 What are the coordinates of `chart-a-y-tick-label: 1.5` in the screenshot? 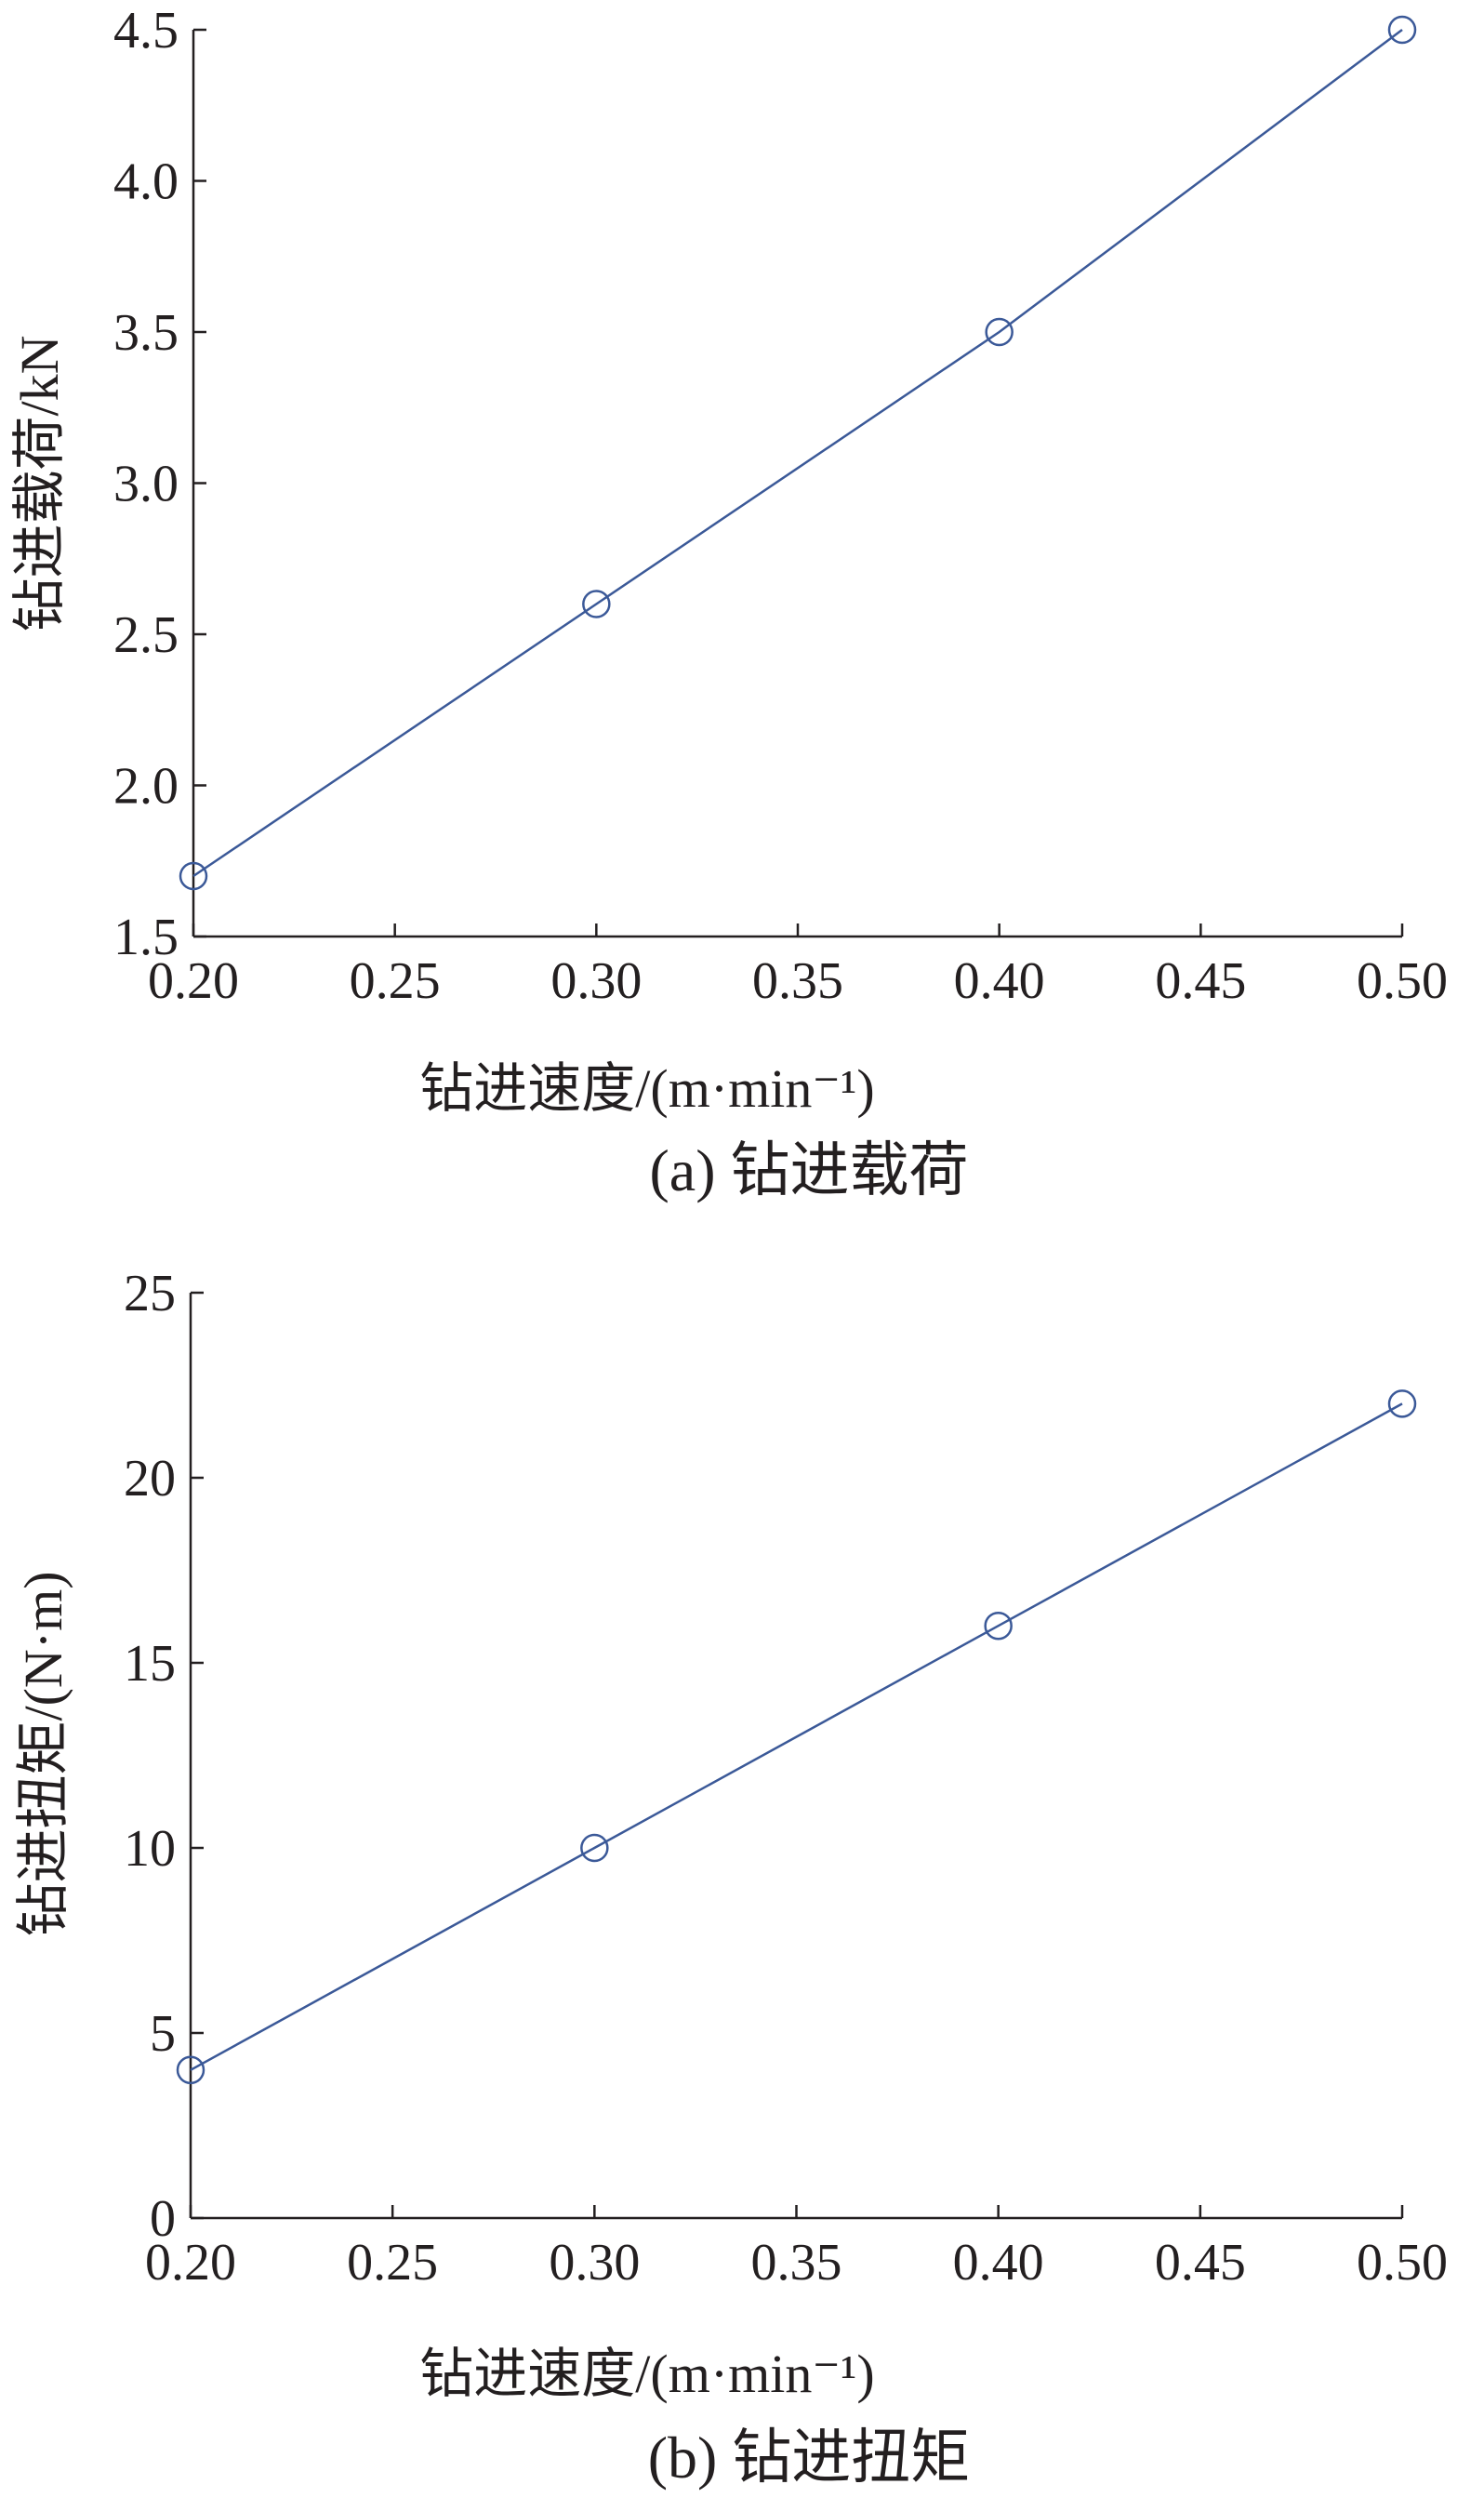 It's located at (146, 937).